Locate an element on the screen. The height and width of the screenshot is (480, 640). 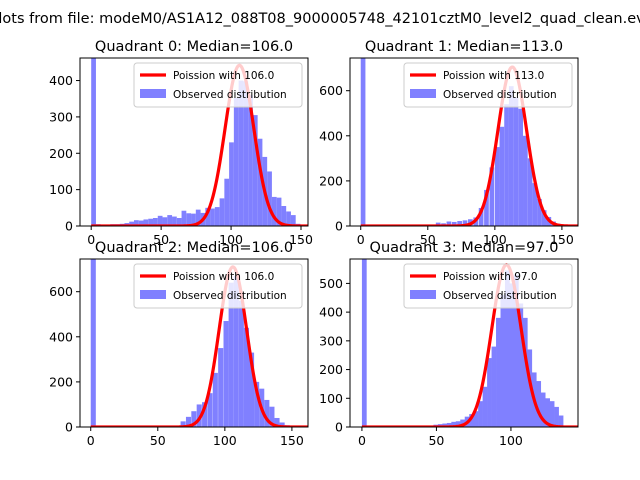
subplot-title: Quadrant 0: Median=106.0 is located at coordinates (194, 47).